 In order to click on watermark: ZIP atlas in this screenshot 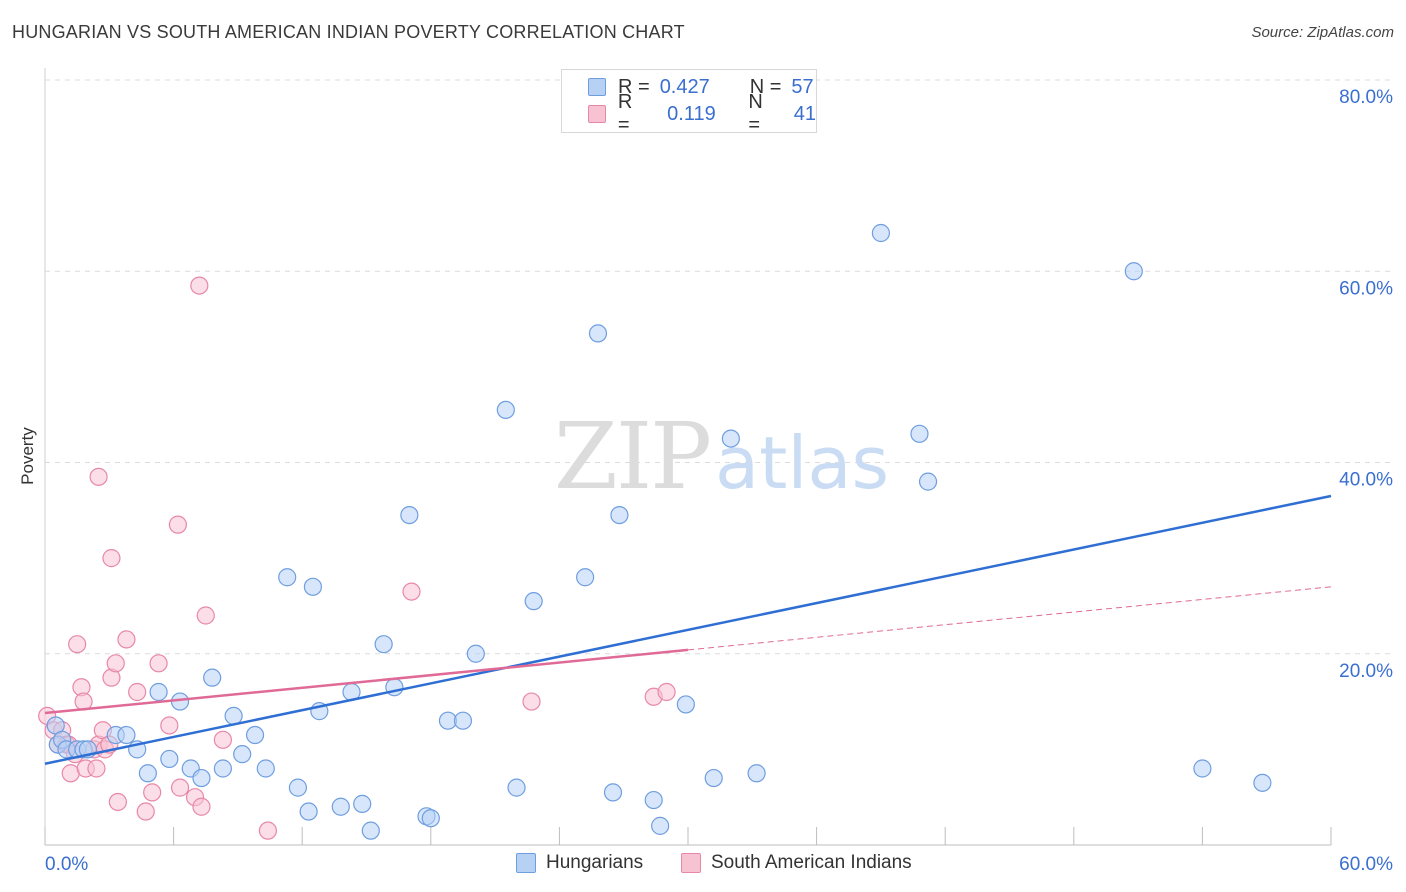, I will do `click(721, 456)`.